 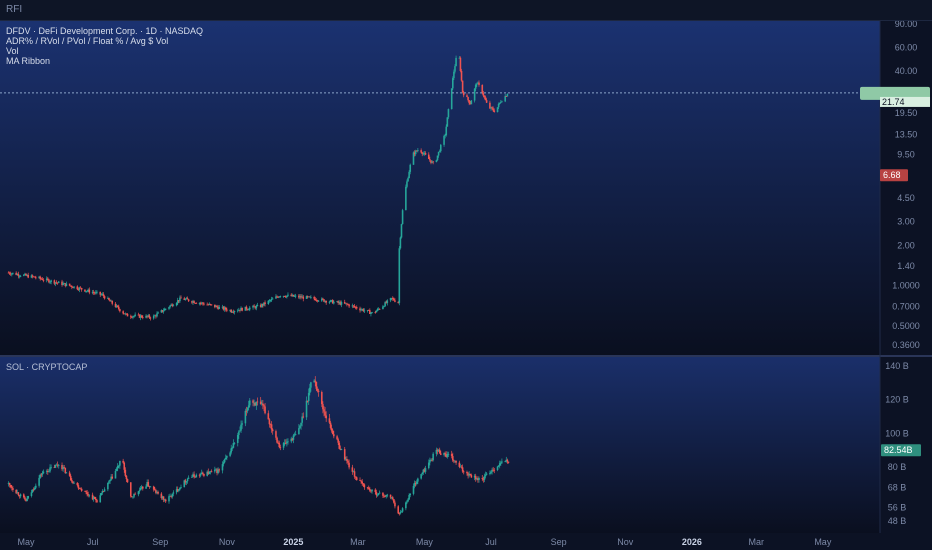 I want to click on sol-last-value: 82.54B, so click(x=898, y=450).